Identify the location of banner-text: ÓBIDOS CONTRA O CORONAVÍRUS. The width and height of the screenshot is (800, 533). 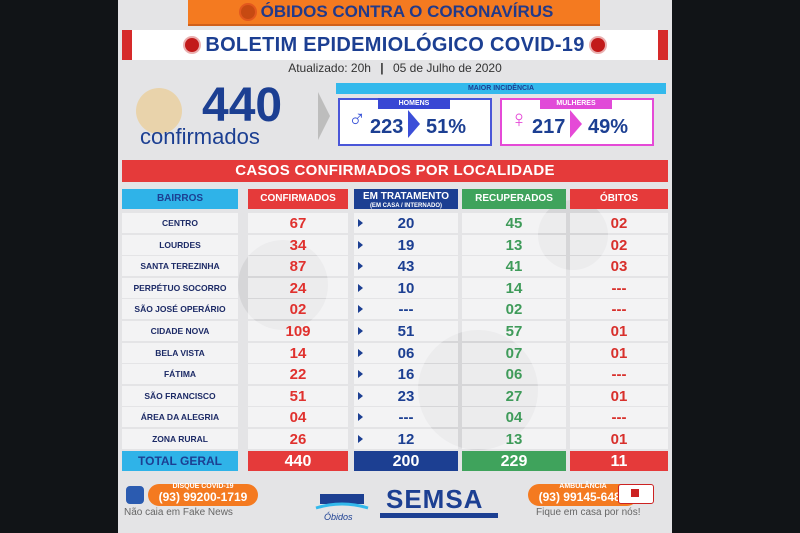
(407, 11).